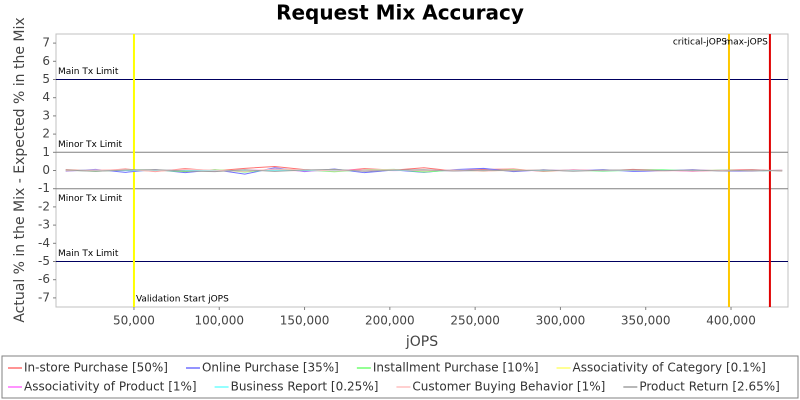 This screenshot has height=400, width=800. What do you see at coordinates (270, 368) in the screenshot?
I see `legend-label: Online Purchase [35%]` at bounding box center [270, 368].